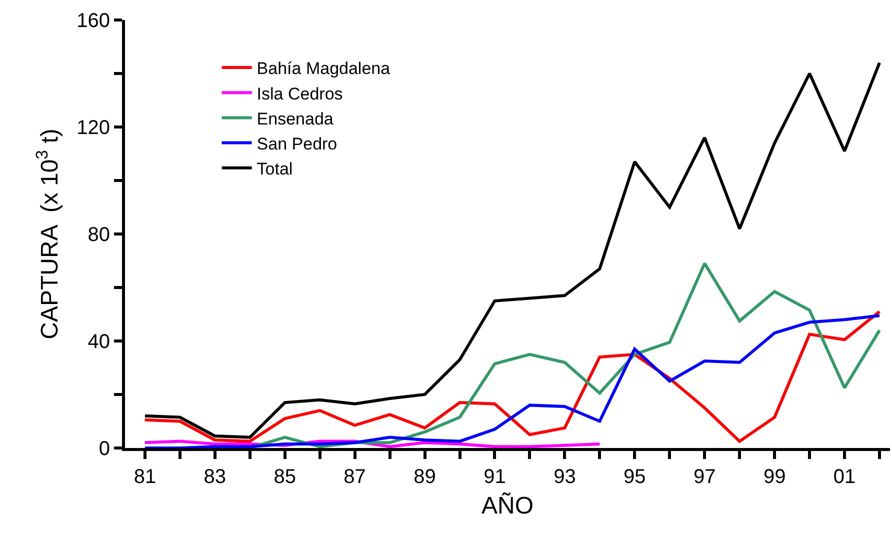  I want to click on x-tick-label: 95, so click(635, 477).